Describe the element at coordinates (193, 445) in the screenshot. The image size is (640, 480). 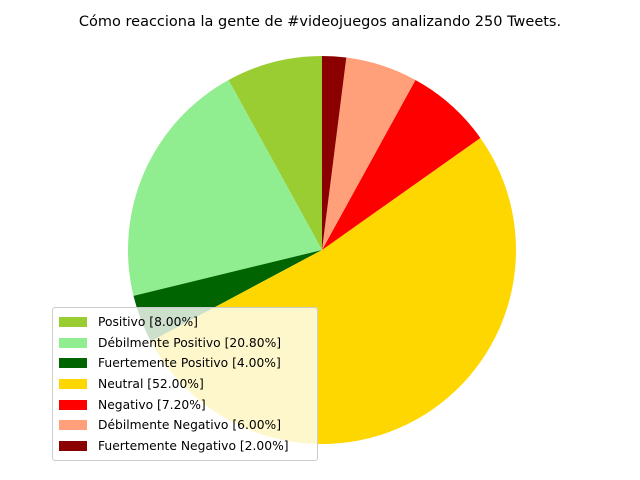
I see `legend-label-6: Fuertemente Negativo [2.00%]` at that location.